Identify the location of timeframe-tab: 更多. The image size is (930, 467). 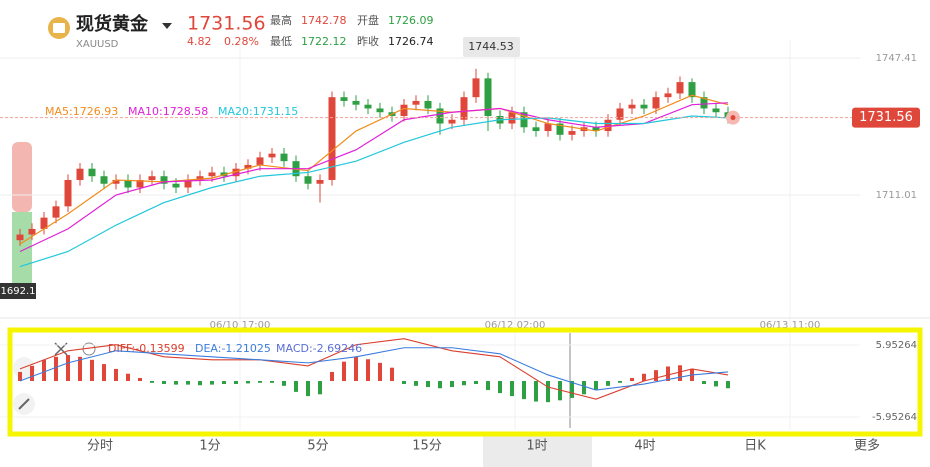
(867, 446).